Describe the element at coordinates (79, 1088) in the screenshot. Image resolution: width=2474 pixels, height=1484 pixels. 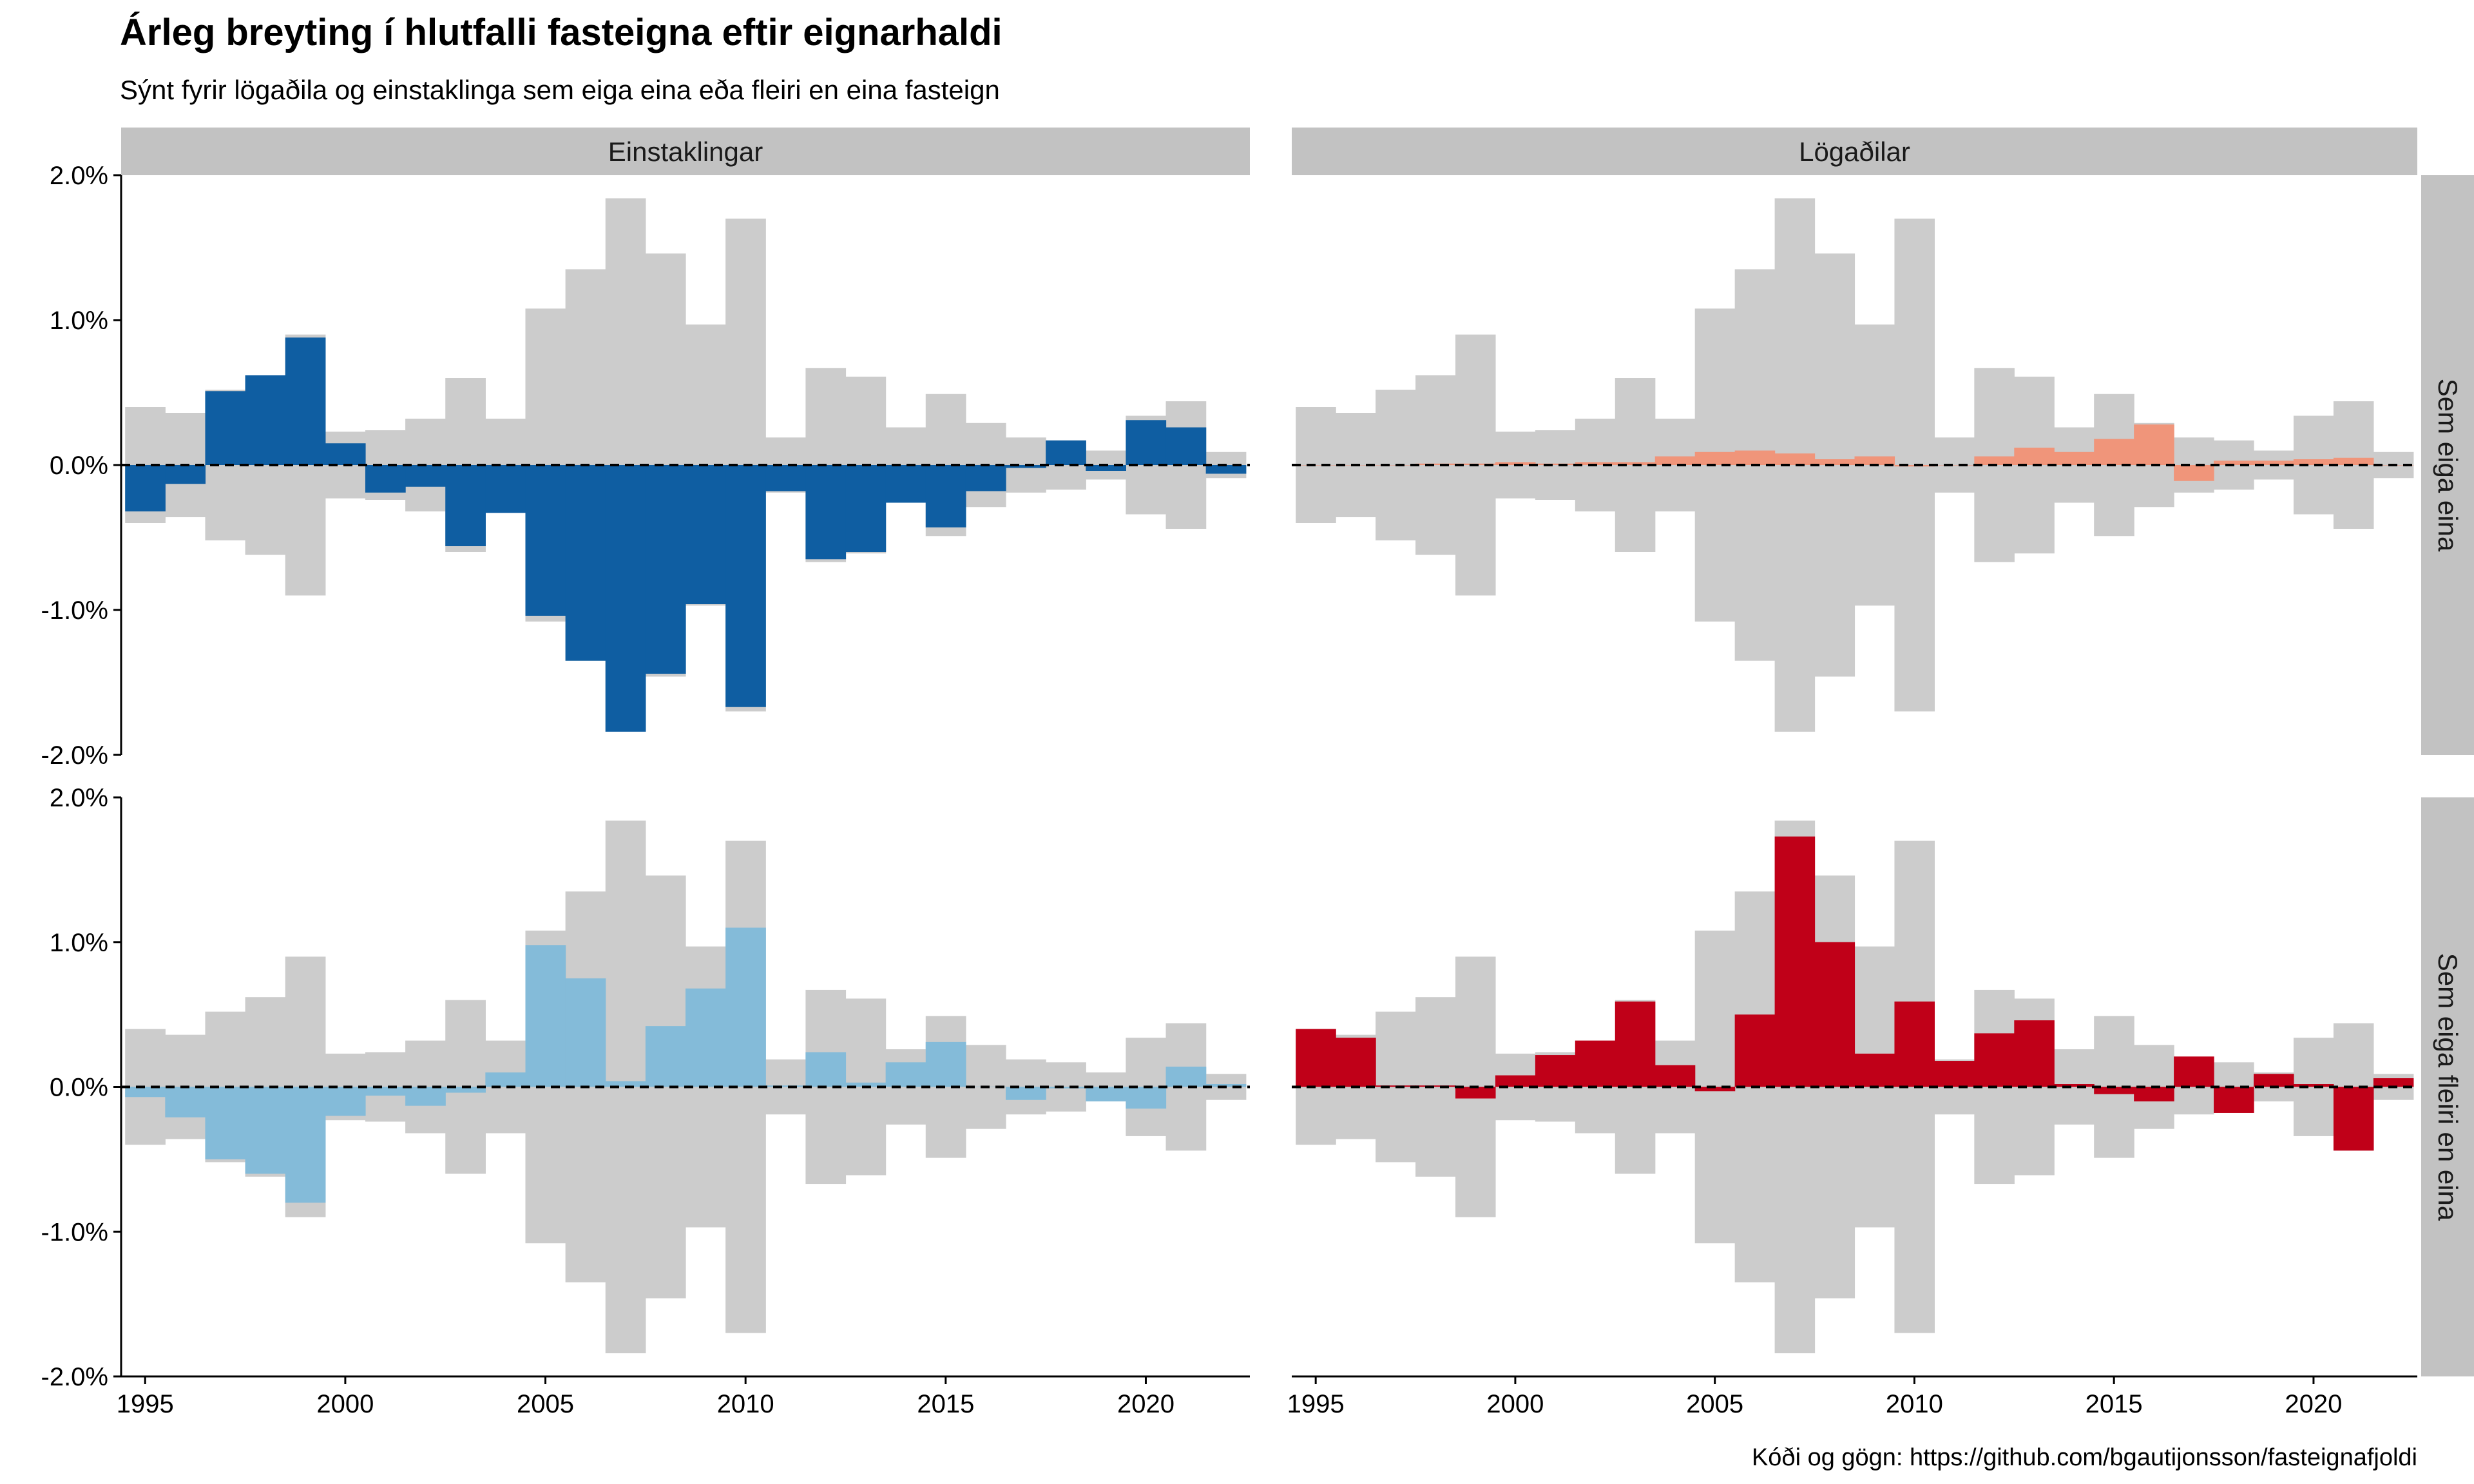
I see `y-tick-label: 0.0%` at that location.